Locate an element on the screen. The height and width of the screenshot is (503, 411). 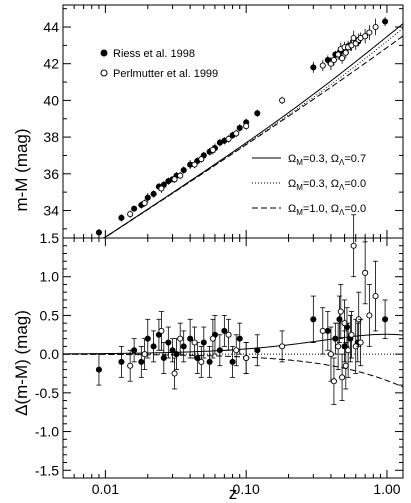
top-y-tick-label: 38 is located at coordinates (51, 137).